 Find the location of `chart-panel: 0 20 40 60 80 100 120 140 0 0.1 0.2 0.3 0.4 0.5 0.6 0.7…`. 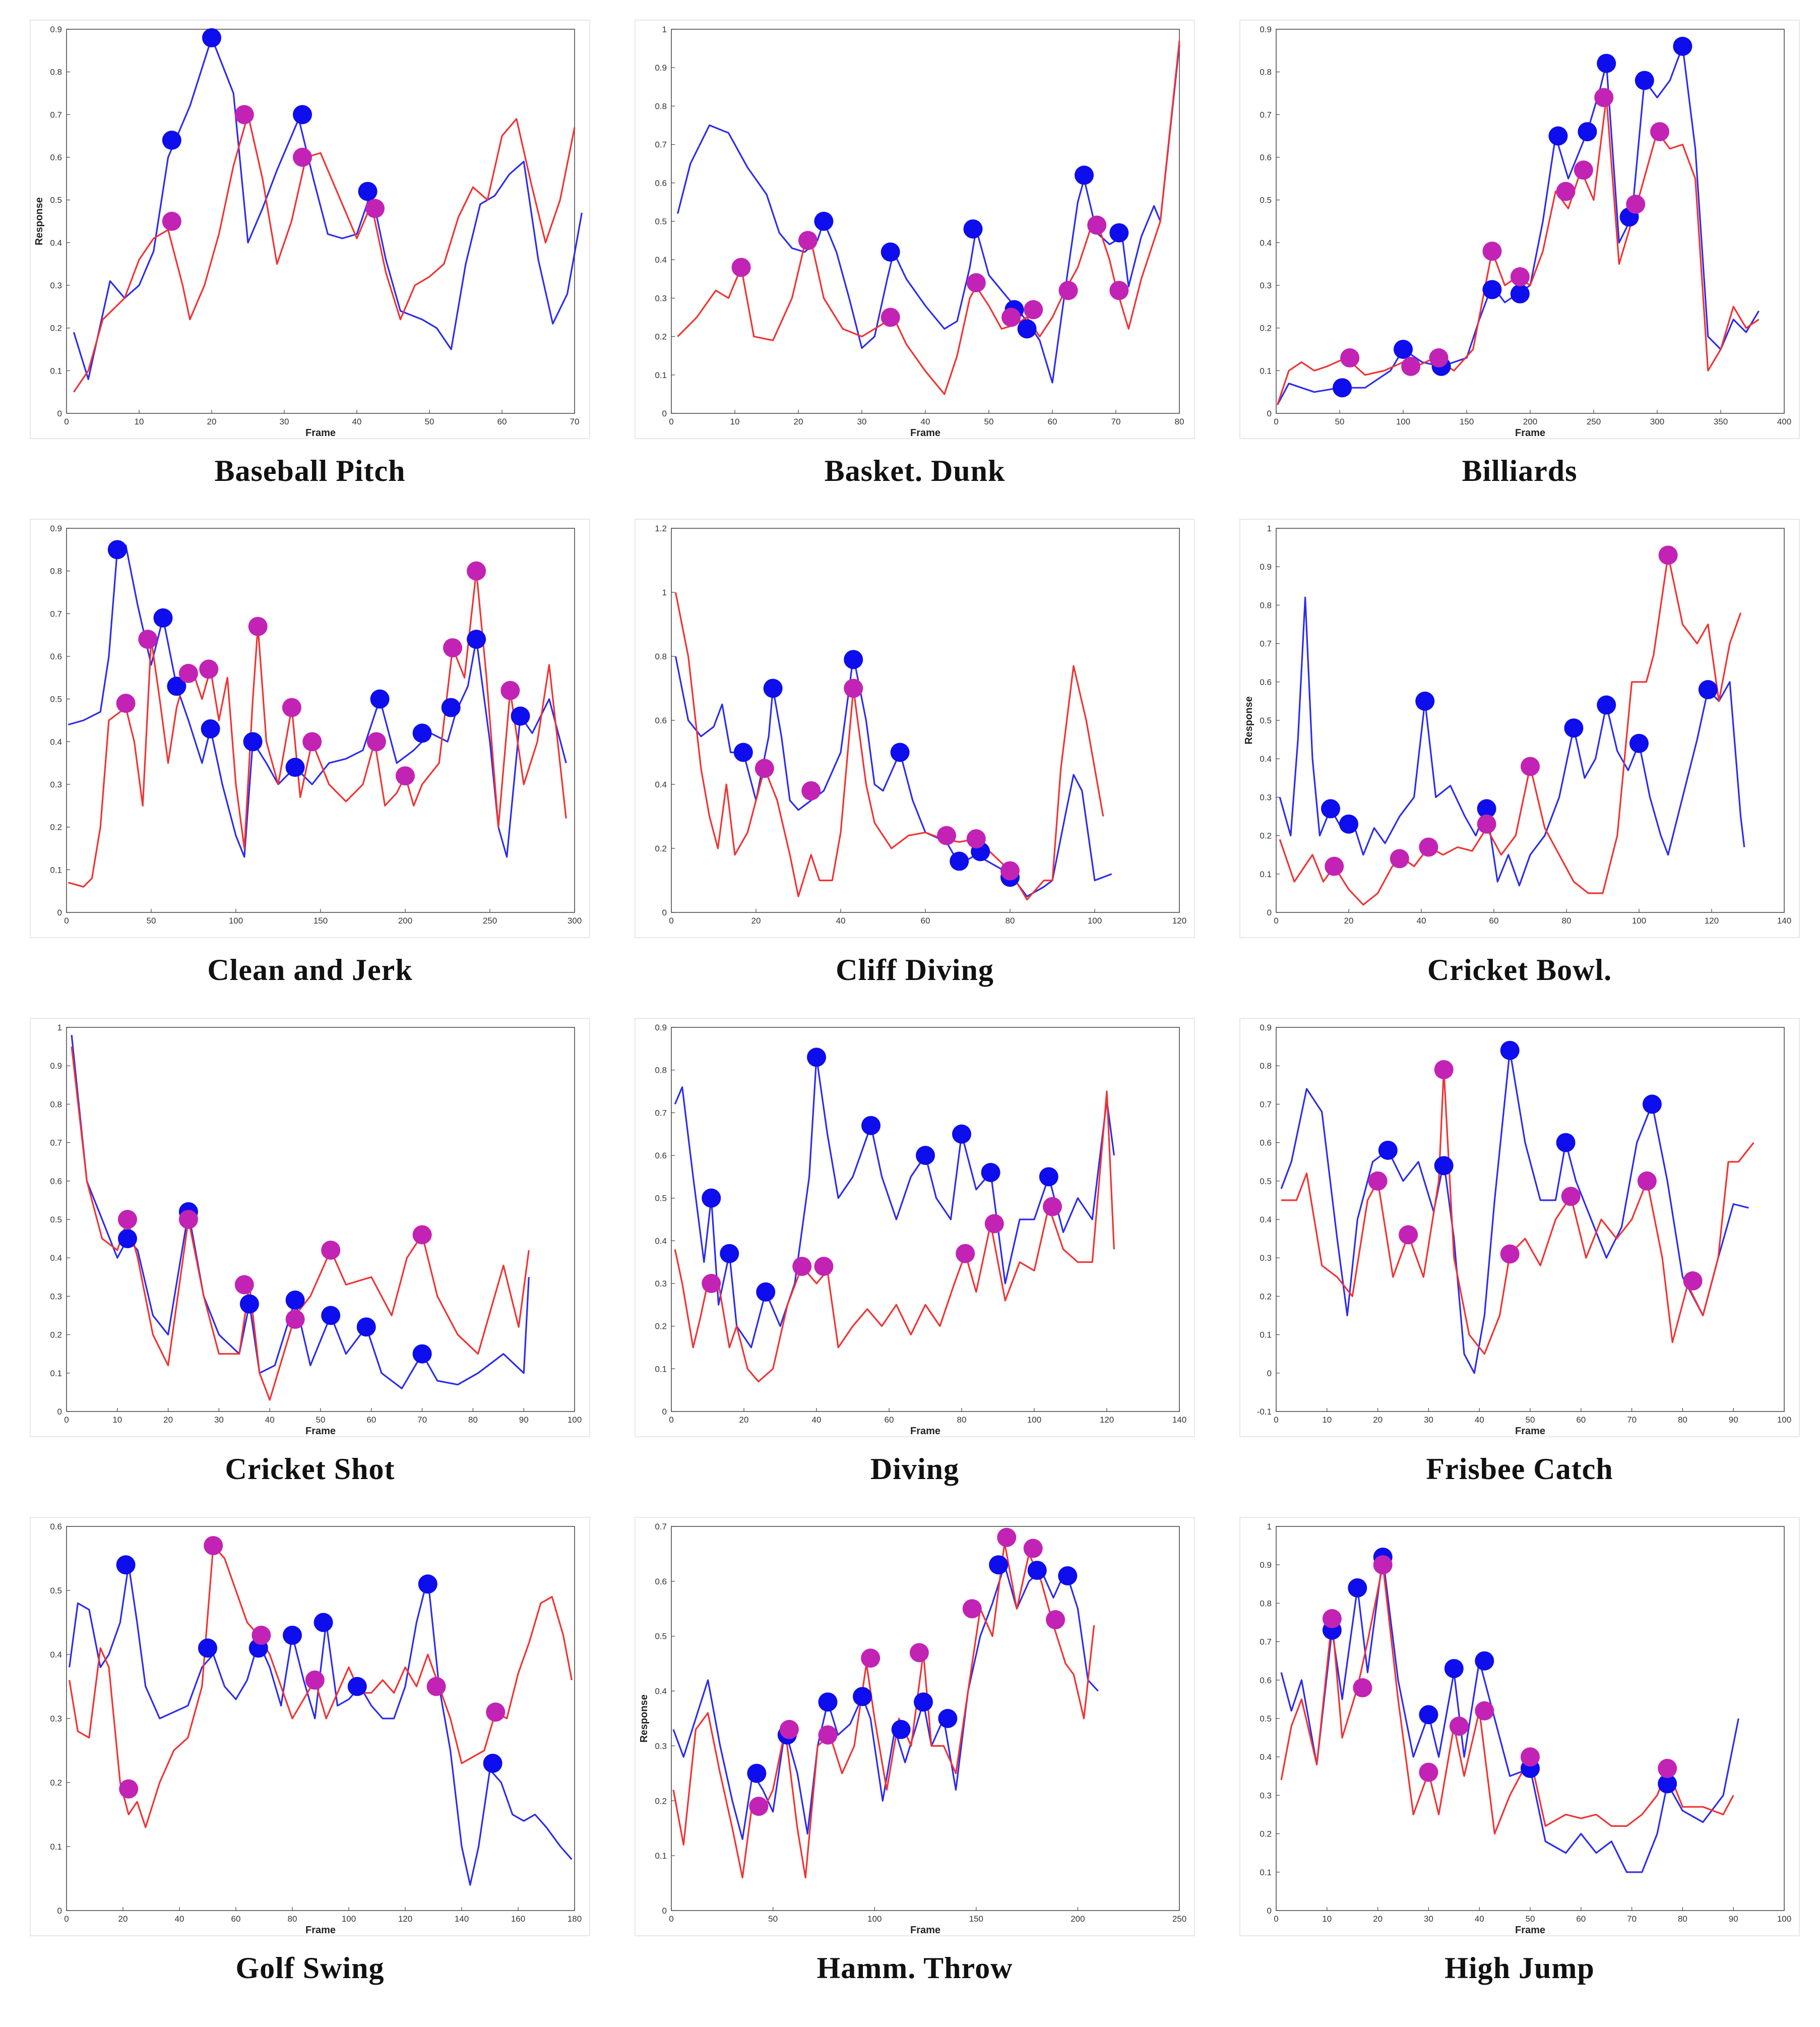

chart-panel: 0 20 40 60 80 100 120 140 0 0.1 0.2 0.3 0.4 0.5 0.6 0.7… is located at coordinates (915, 1252).